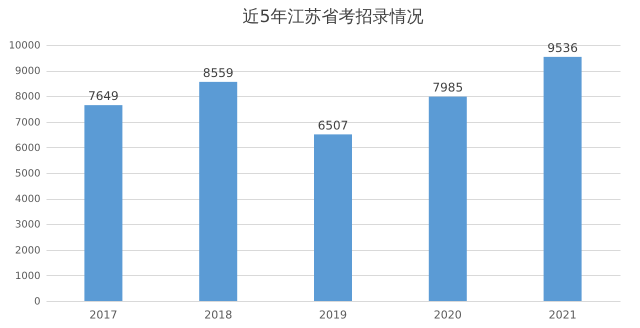 Image resolution: width=640 pixels, height=328 pixels. Describe the element at coordinates (27, 122) in the screenshot. I see `y-tick-label: 7000` at that location.